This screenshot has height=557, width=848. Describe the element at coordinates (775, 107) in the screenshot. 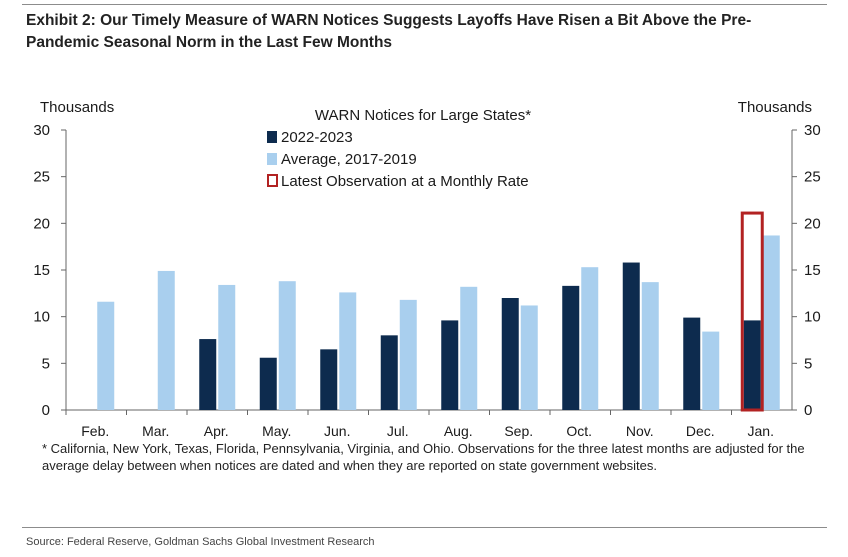

I see `y-axis-label-right: Thousands` at that location.